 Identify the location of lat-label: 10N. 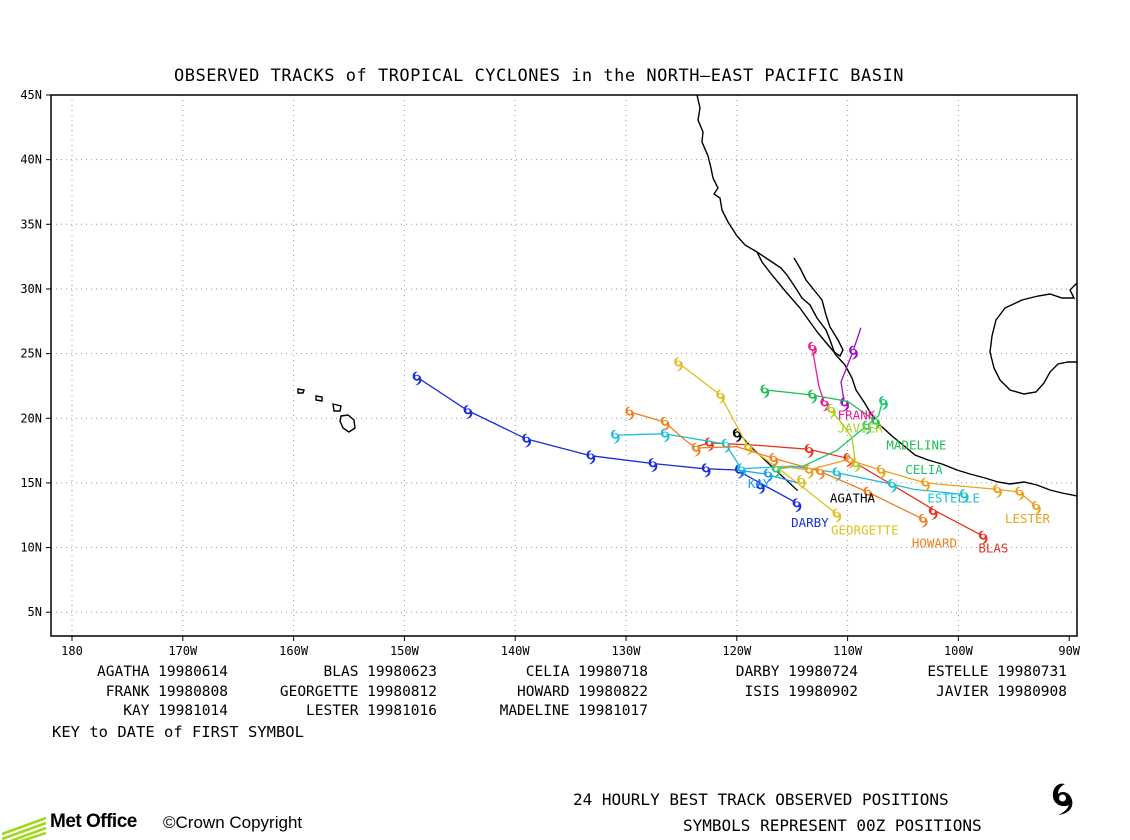
(31, 548).